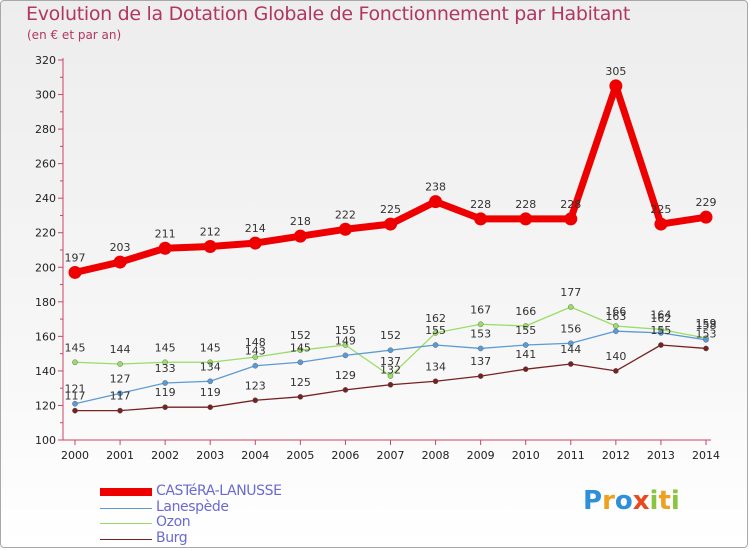 The image size is (750, 550). Describe the element at coordinates (75, 455) in the screenshot. I see `x-tick-label: 2000` at that location.